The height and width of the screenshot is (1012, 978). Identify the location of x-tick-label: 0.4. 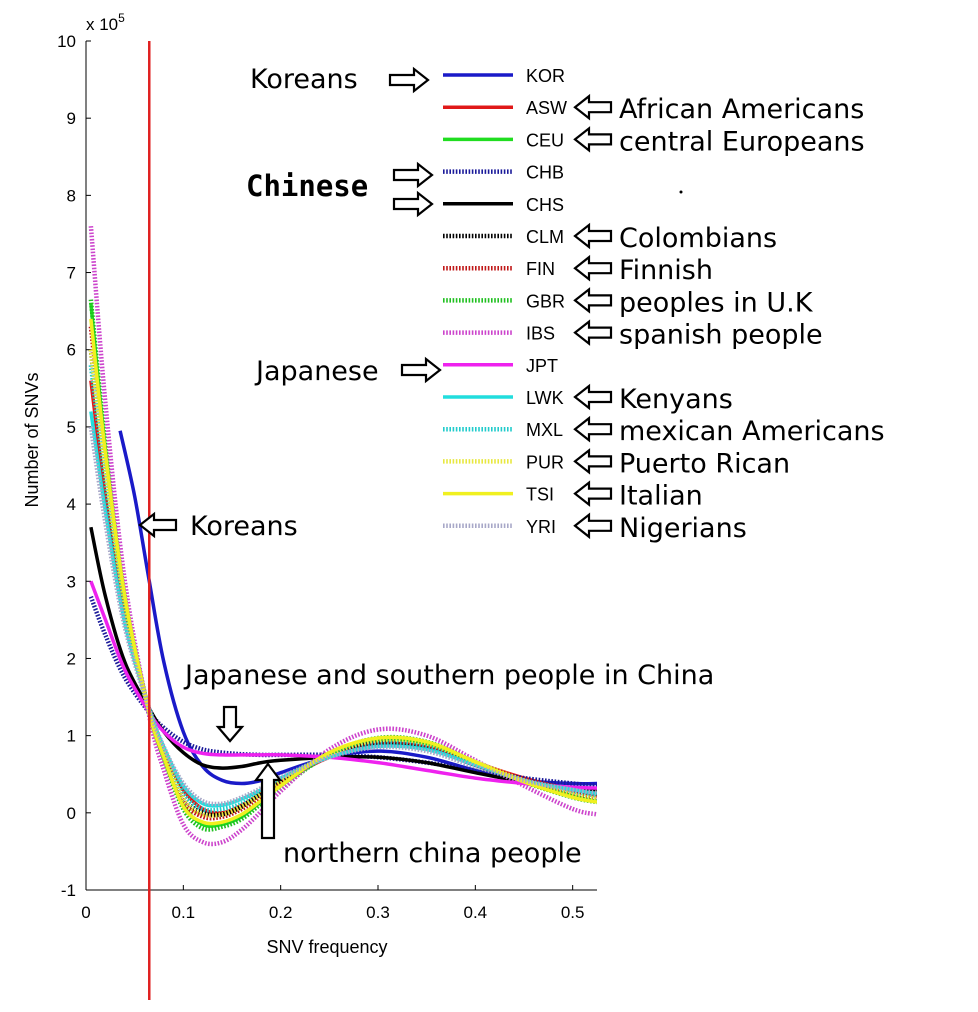
(476, 912).